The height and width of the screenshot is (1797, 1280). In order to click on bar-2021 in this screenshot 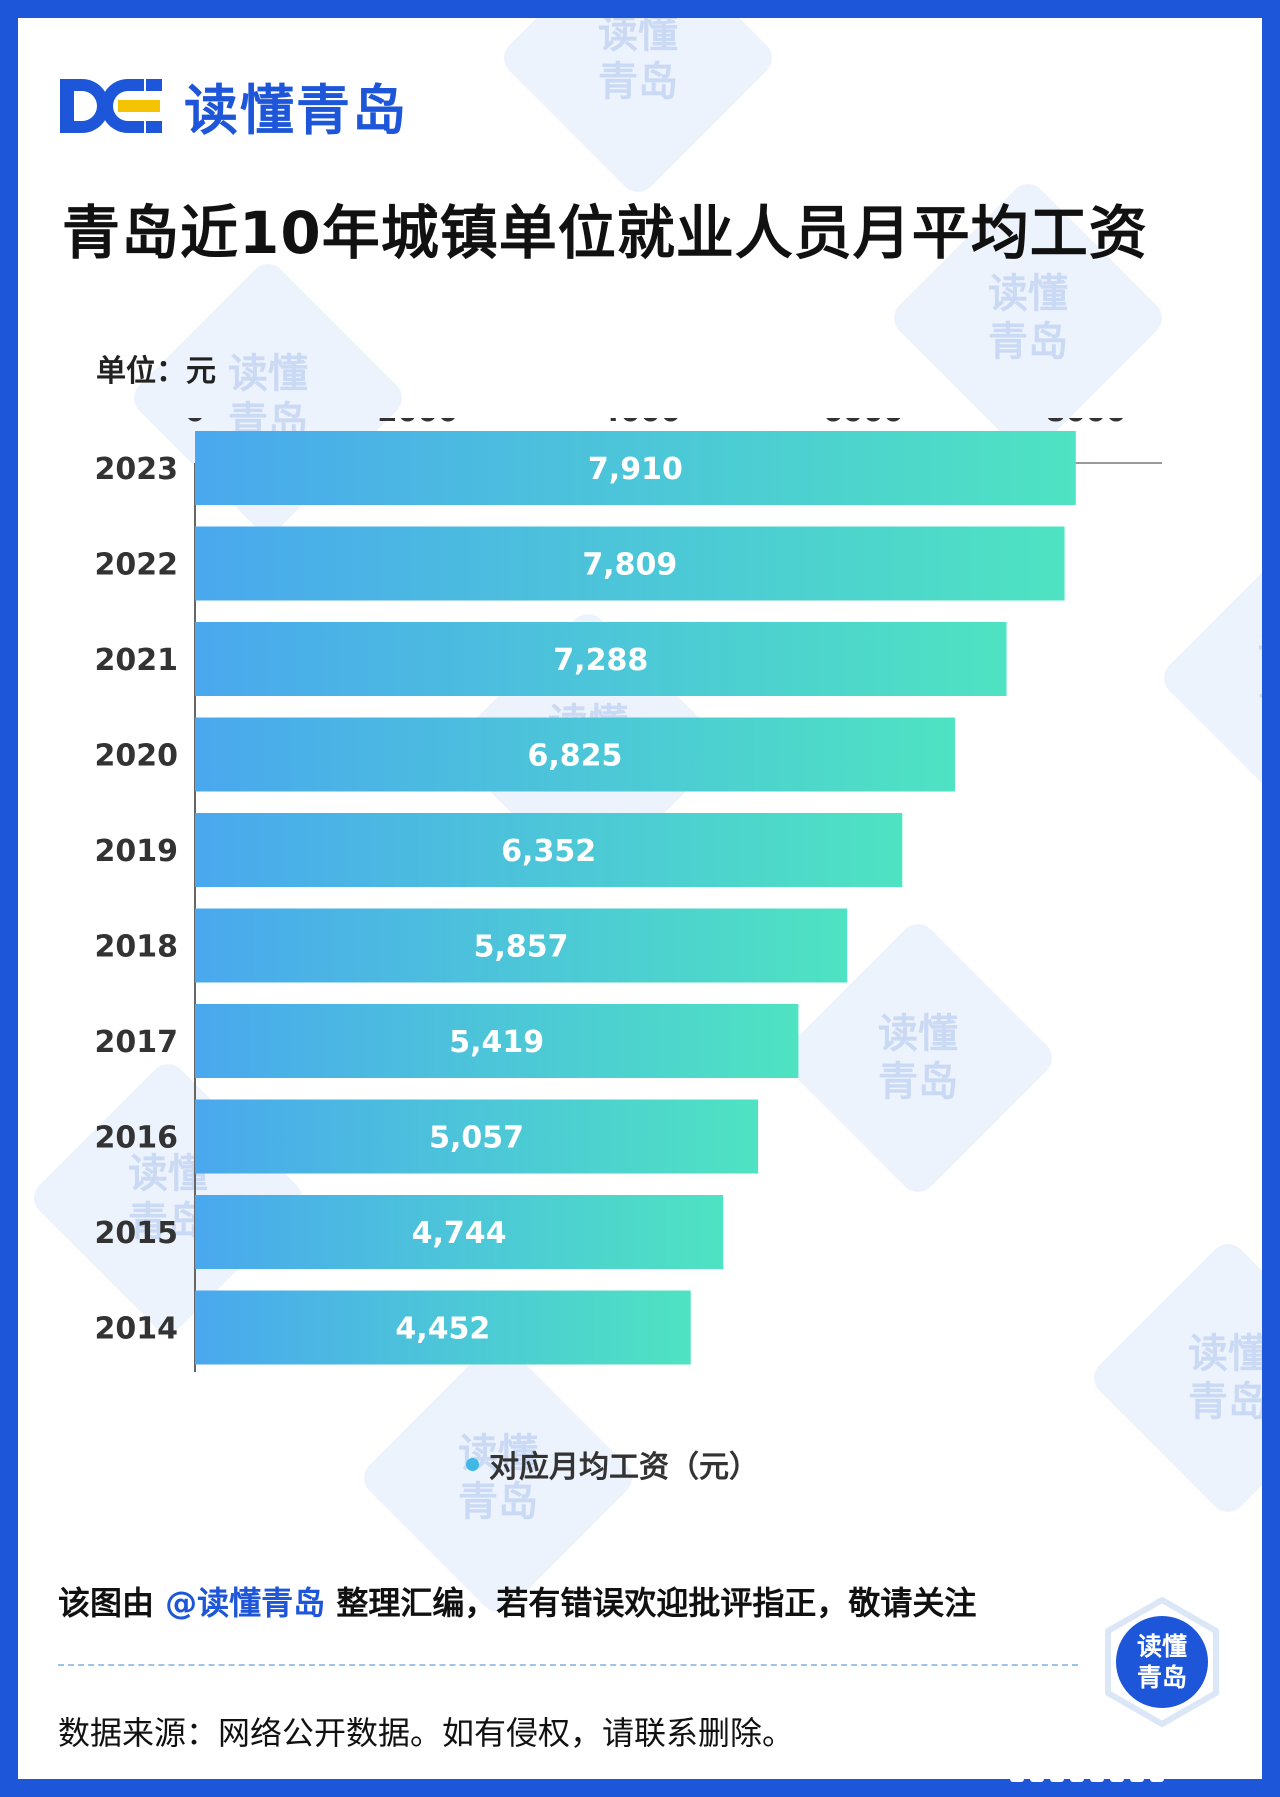, I will do `click(601, 659)`.